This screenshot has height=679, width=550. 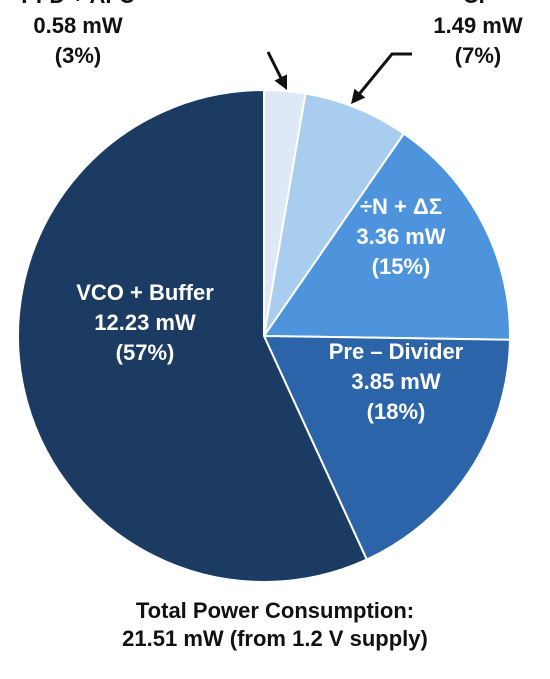 What do you see at coordinates (396, 411) in the screenshot?
I see `slice-label-pre-divider-percent: (18%)` at bounding box center [396, 411].